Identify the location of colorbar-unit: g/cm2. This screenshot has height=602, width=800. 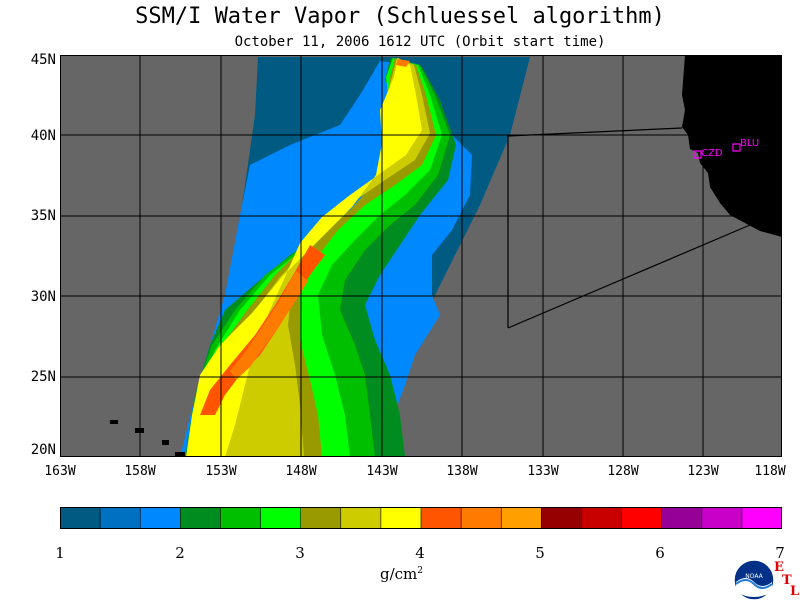
(401, 574).